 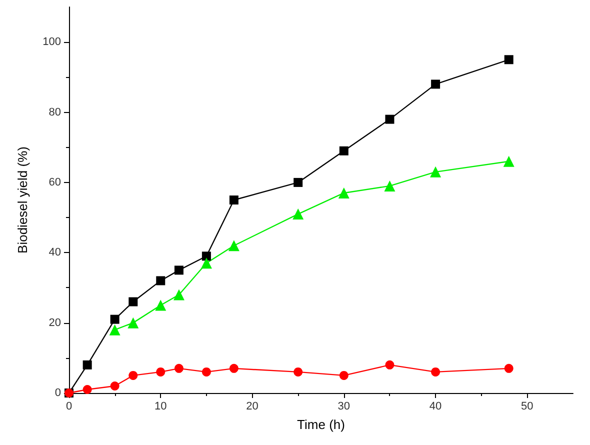 What do you see at coordinates (435, 406) in the screenshot?
I see `x-tick-label: 40` at bounding box center [435, 406].